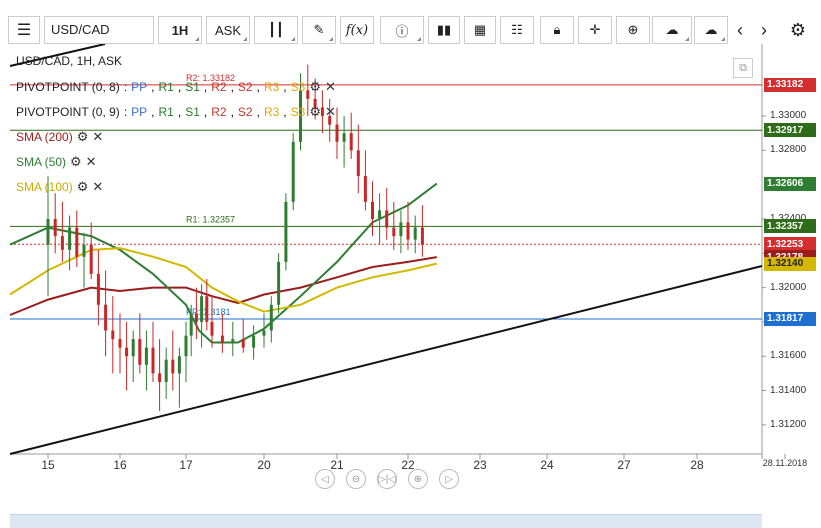 The image size is (821, 528). I want to click on symbol-input: USD/CAD, so click(99, 30).